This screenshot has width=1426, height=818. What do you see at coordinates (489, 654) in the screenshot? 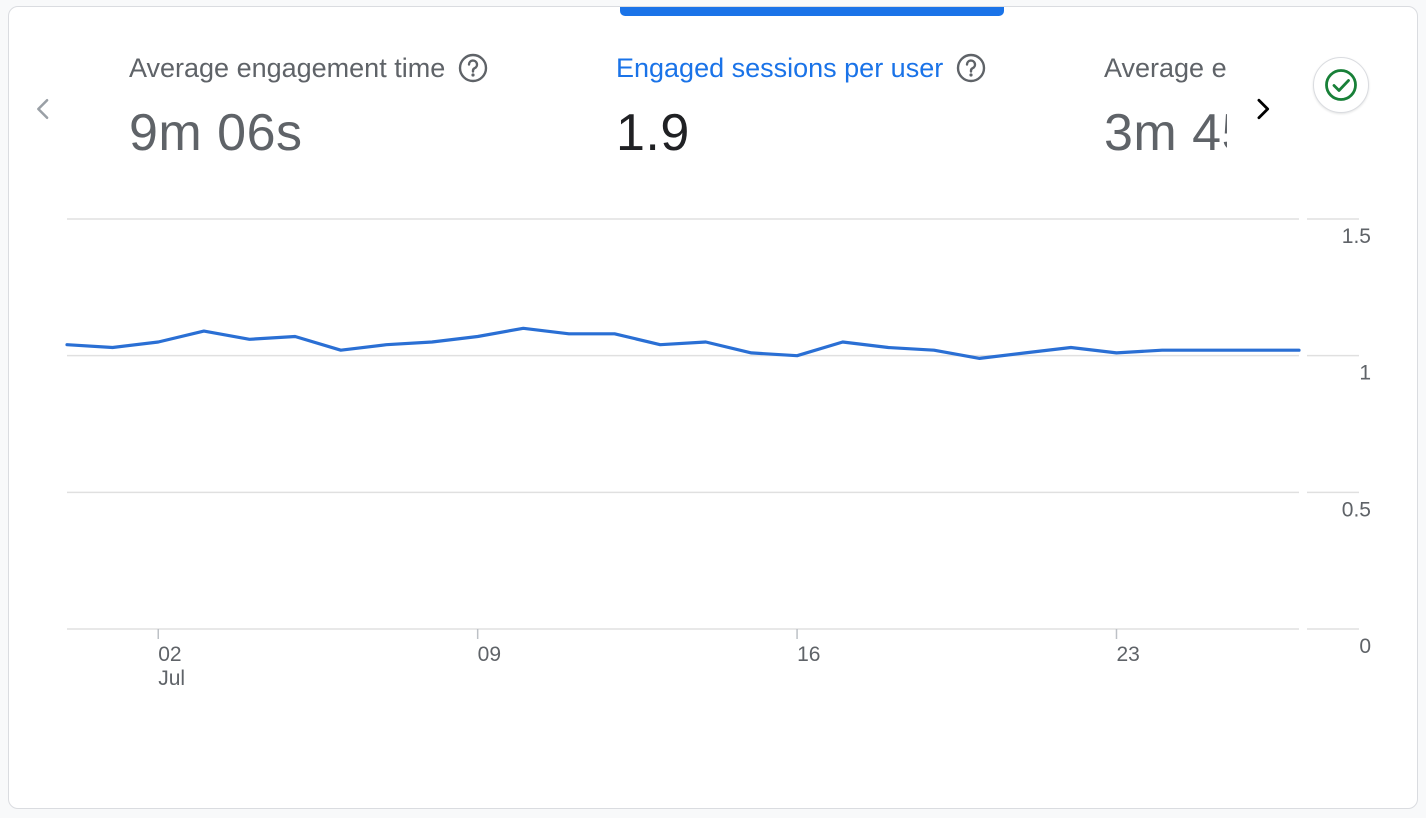
I see `x-tick-label: 09` at bounding box center [489, 654].